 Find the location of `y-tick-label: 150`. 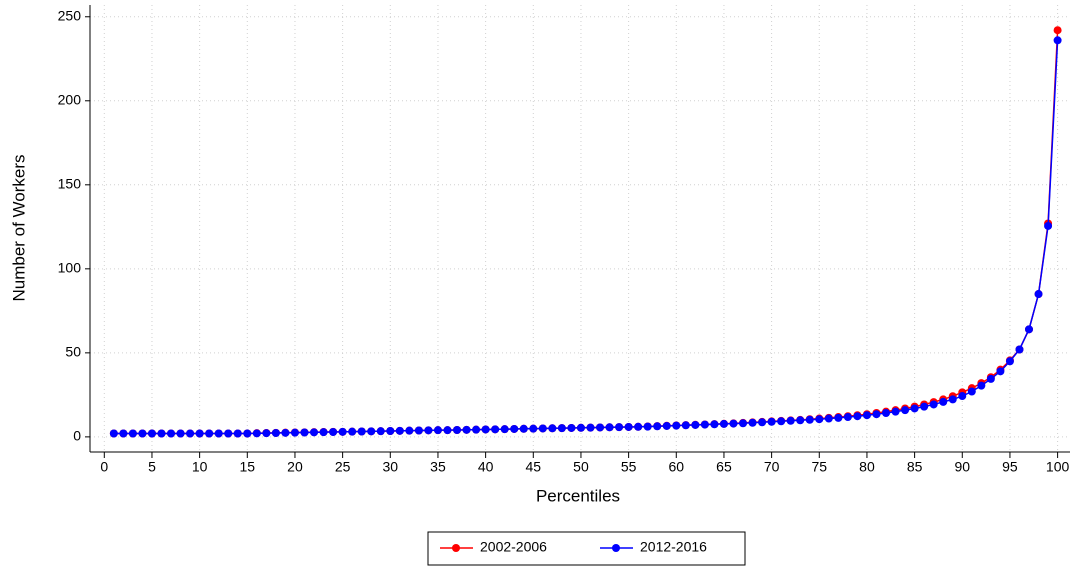

y-tick-label: 150 is located at coordinates (70, 184).